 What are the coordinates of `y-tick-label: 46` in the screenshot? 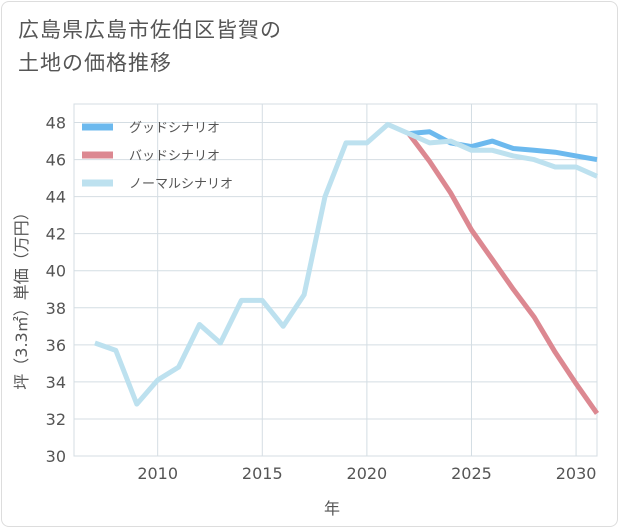 It's located at (56, 160).